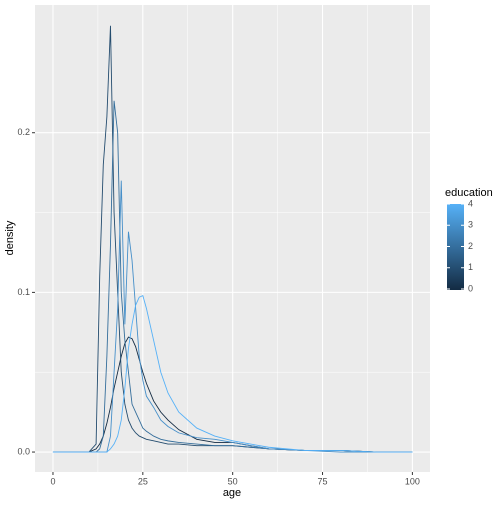 The width and height of the screenshot is (504, 509). What do you see at coordinates (232, 493) in the screenshot?
I see `x-axis-title: age` at bounding box center [232, 493].